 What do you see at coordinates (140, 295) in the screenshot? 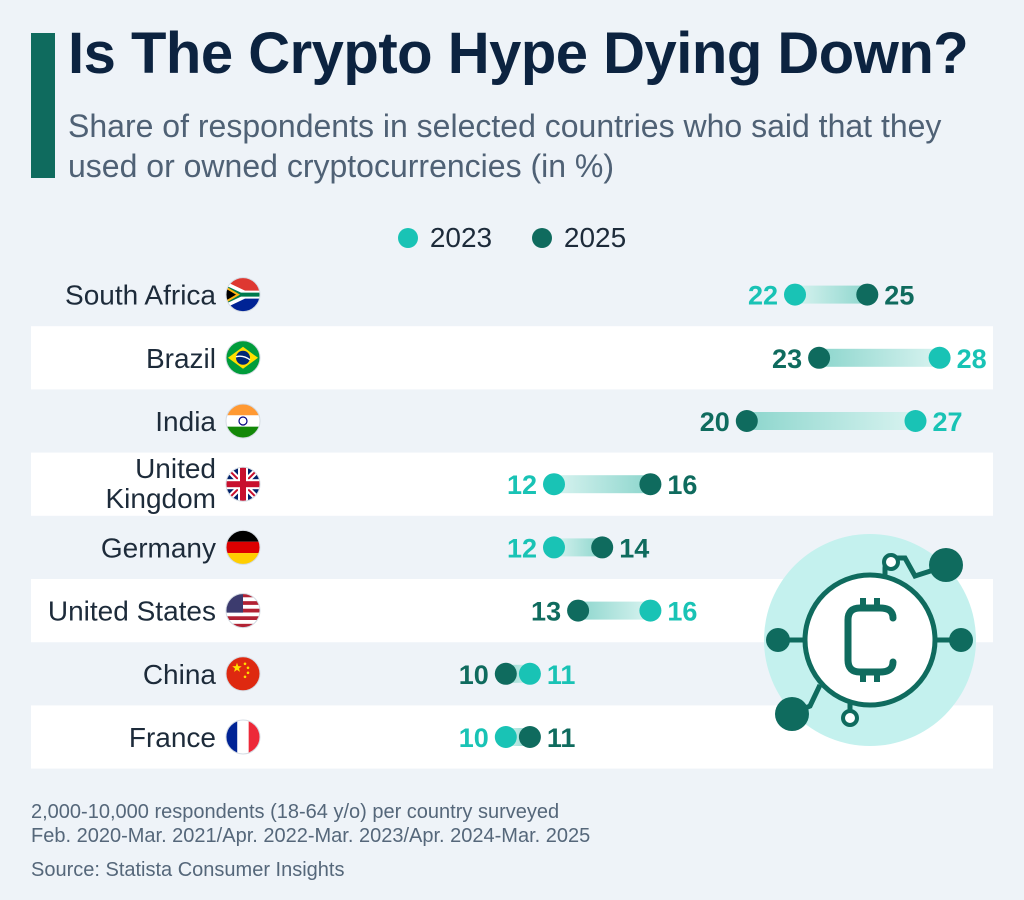
I see `country-label: South Africa` at bounding box center [140, 295].